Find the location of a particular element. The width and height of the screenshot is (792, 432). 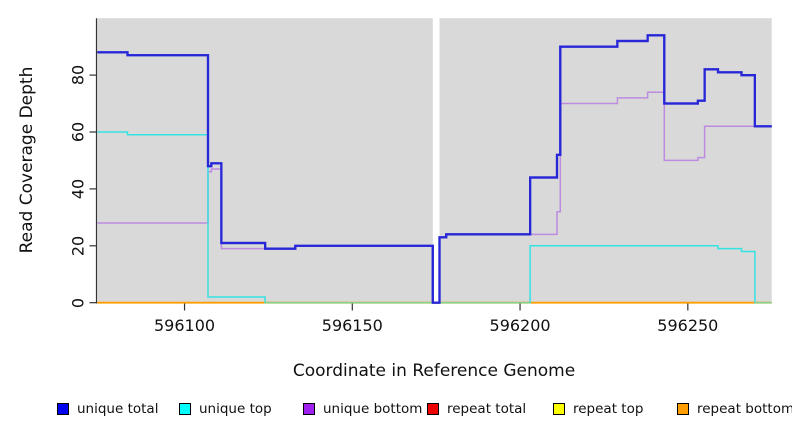

legend-item-unique-top: unique top is located at coordinates (225, 409).